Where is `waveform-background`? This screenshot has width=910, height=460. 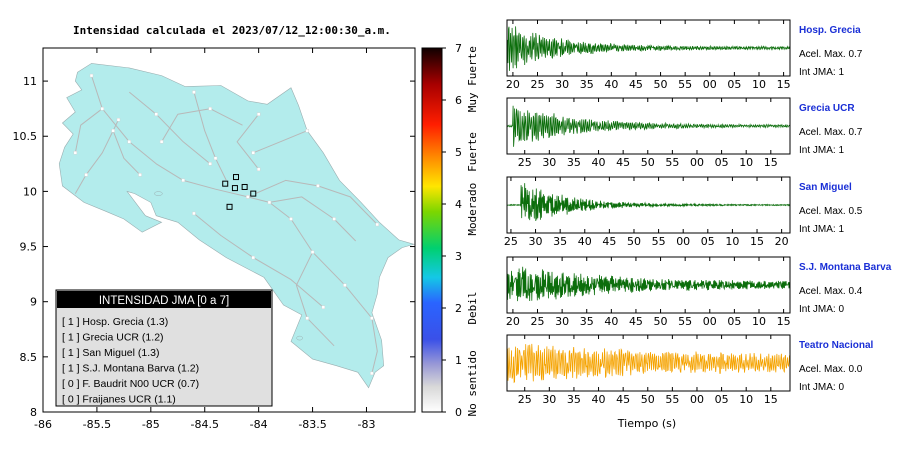 waveform-background is located at coordinates (648, 363).